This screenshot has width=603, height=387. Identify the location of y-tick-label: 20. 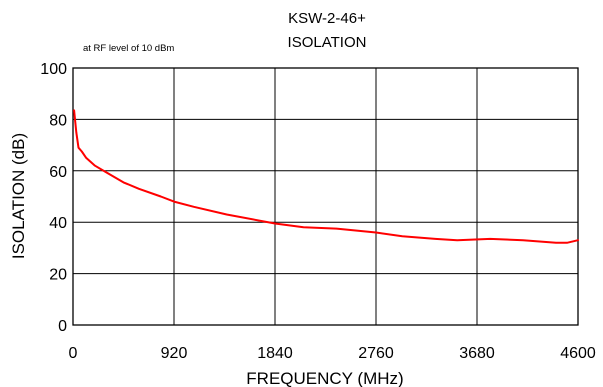
(58, 275).